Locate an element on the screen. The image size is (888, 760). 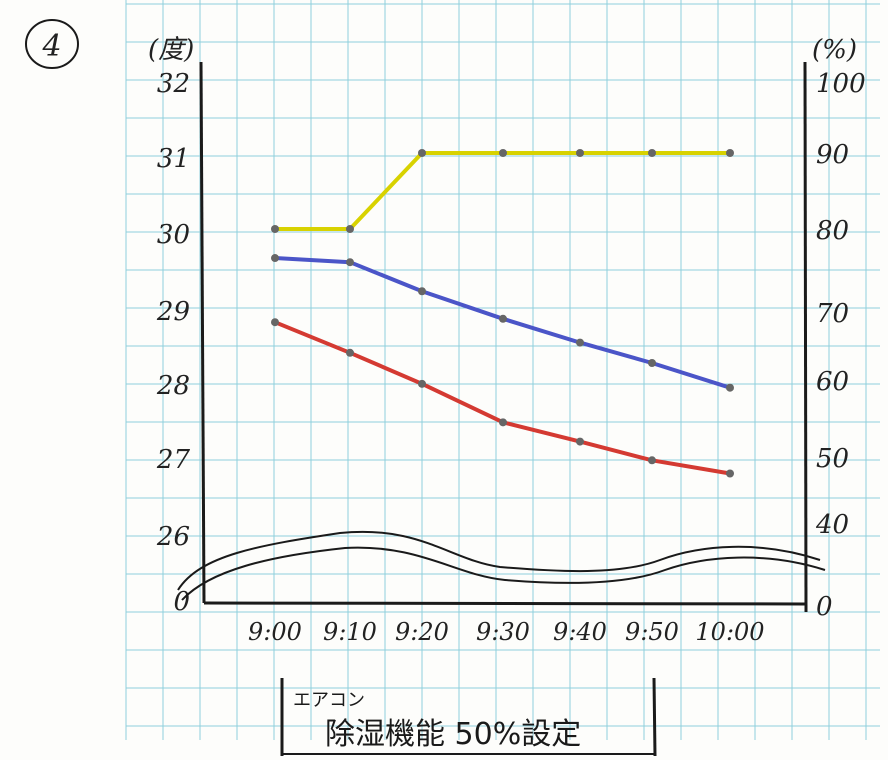
wave-line-lower is located at coordinates (503, 573).